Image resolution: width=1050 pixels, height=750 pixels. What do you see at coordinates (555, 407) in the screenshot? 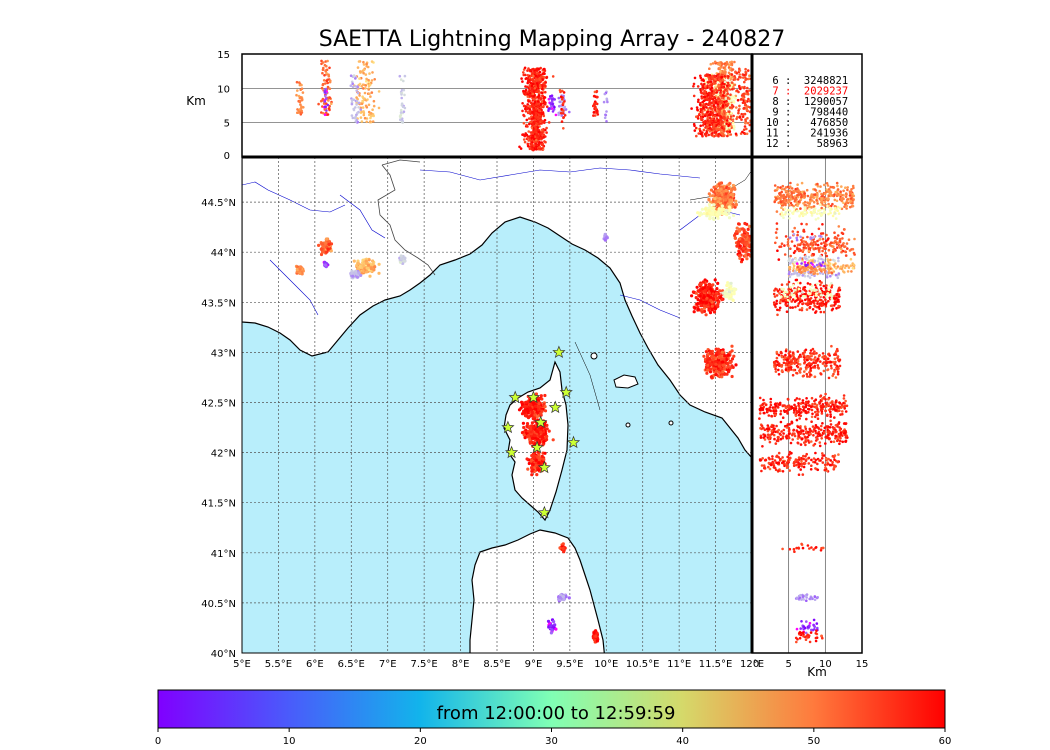
I see `station-star-icon` at bounding box center [555, 407].